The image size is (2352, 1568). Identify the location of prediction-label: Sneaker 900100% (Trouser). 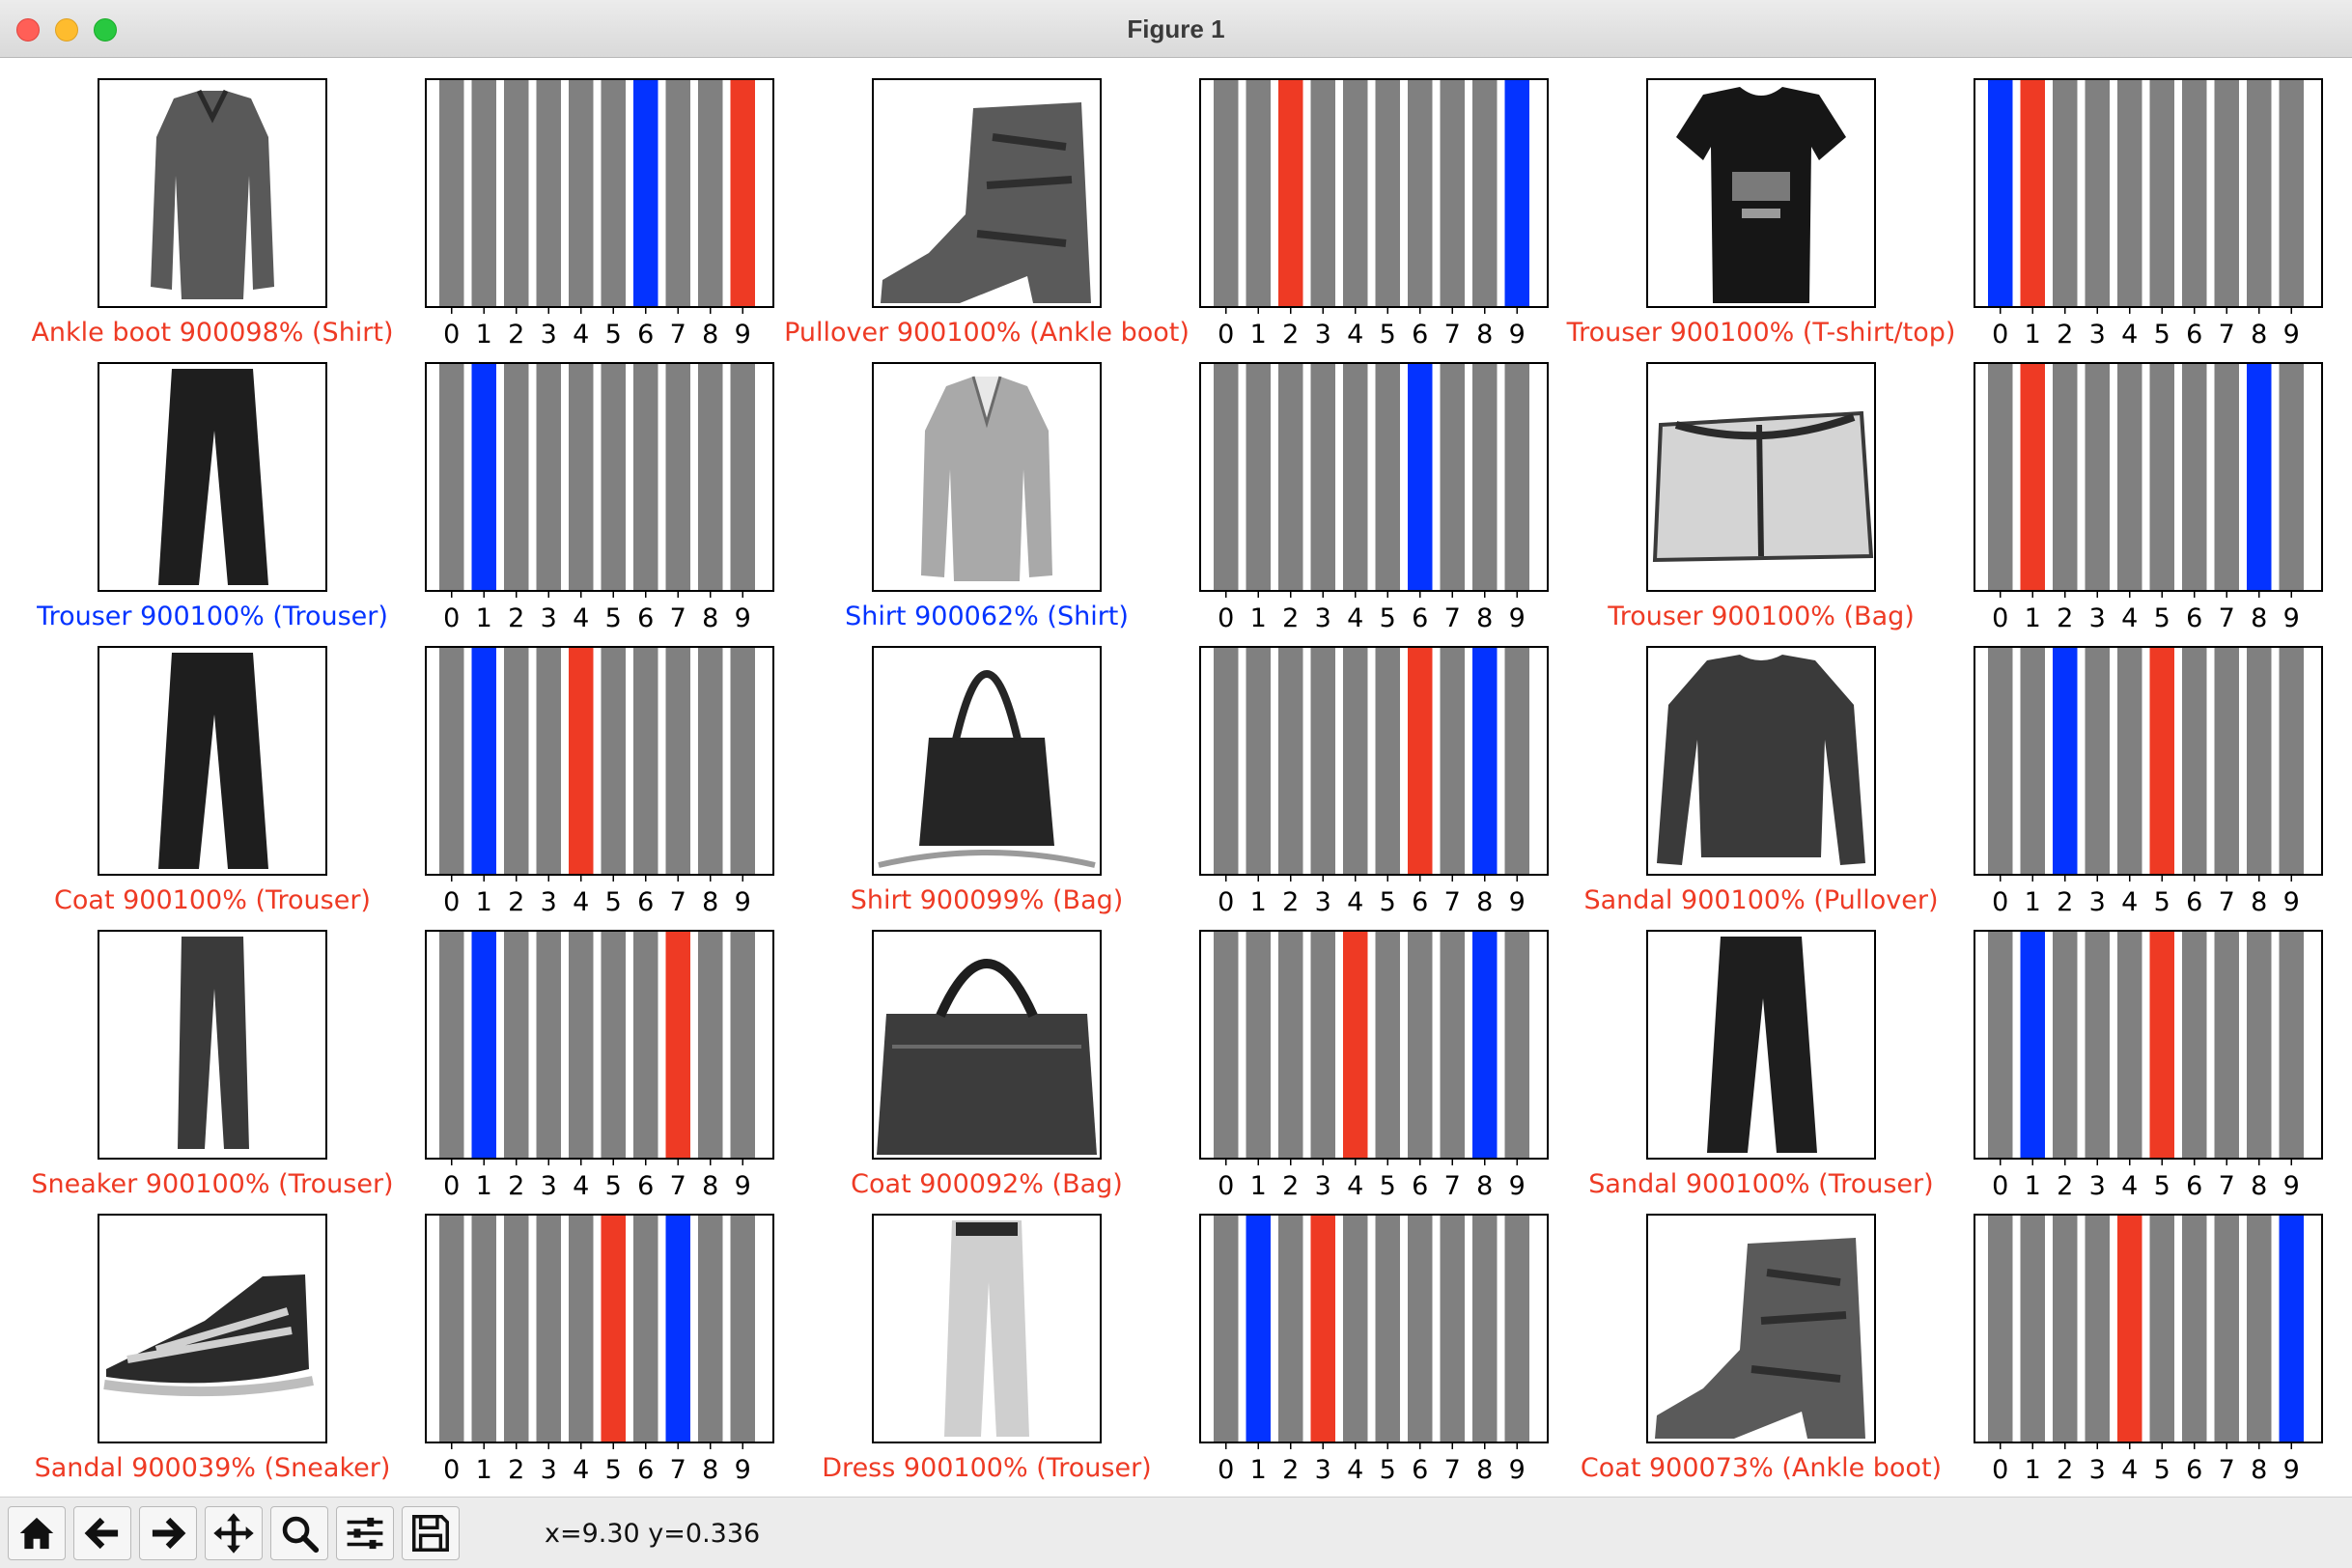
(212, 1184).